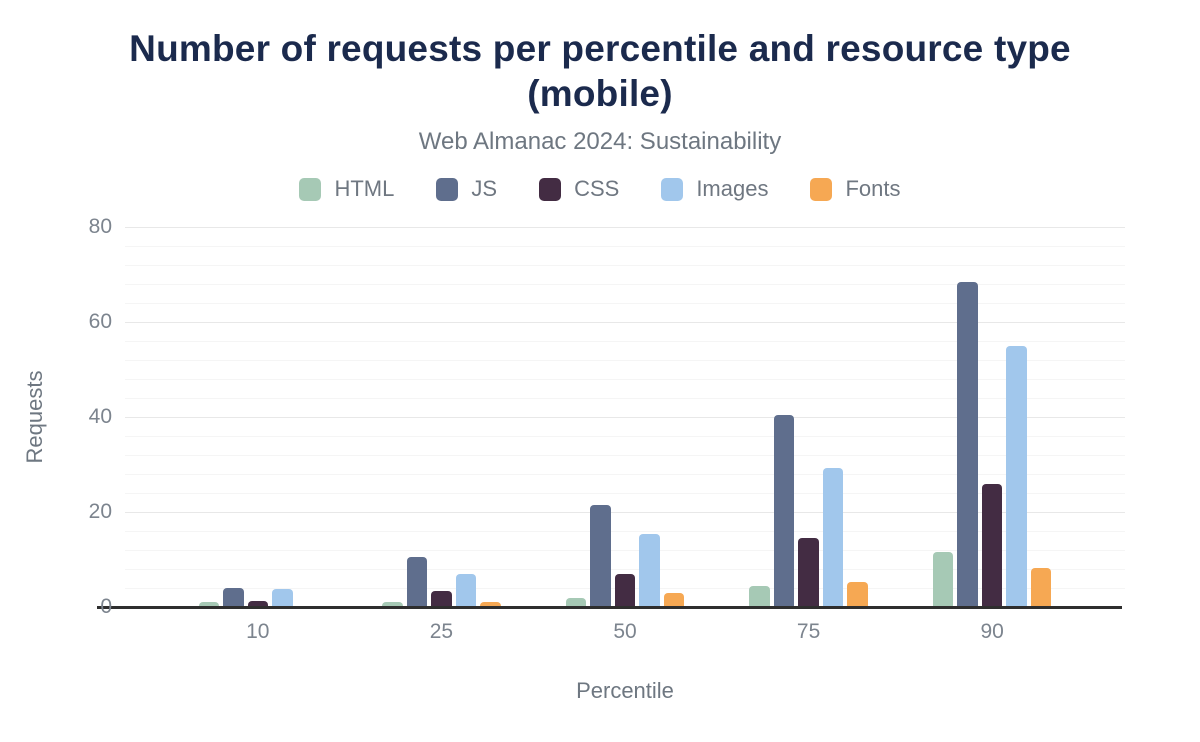  I want to click on y-tick-label: 20, so click(100, 511).